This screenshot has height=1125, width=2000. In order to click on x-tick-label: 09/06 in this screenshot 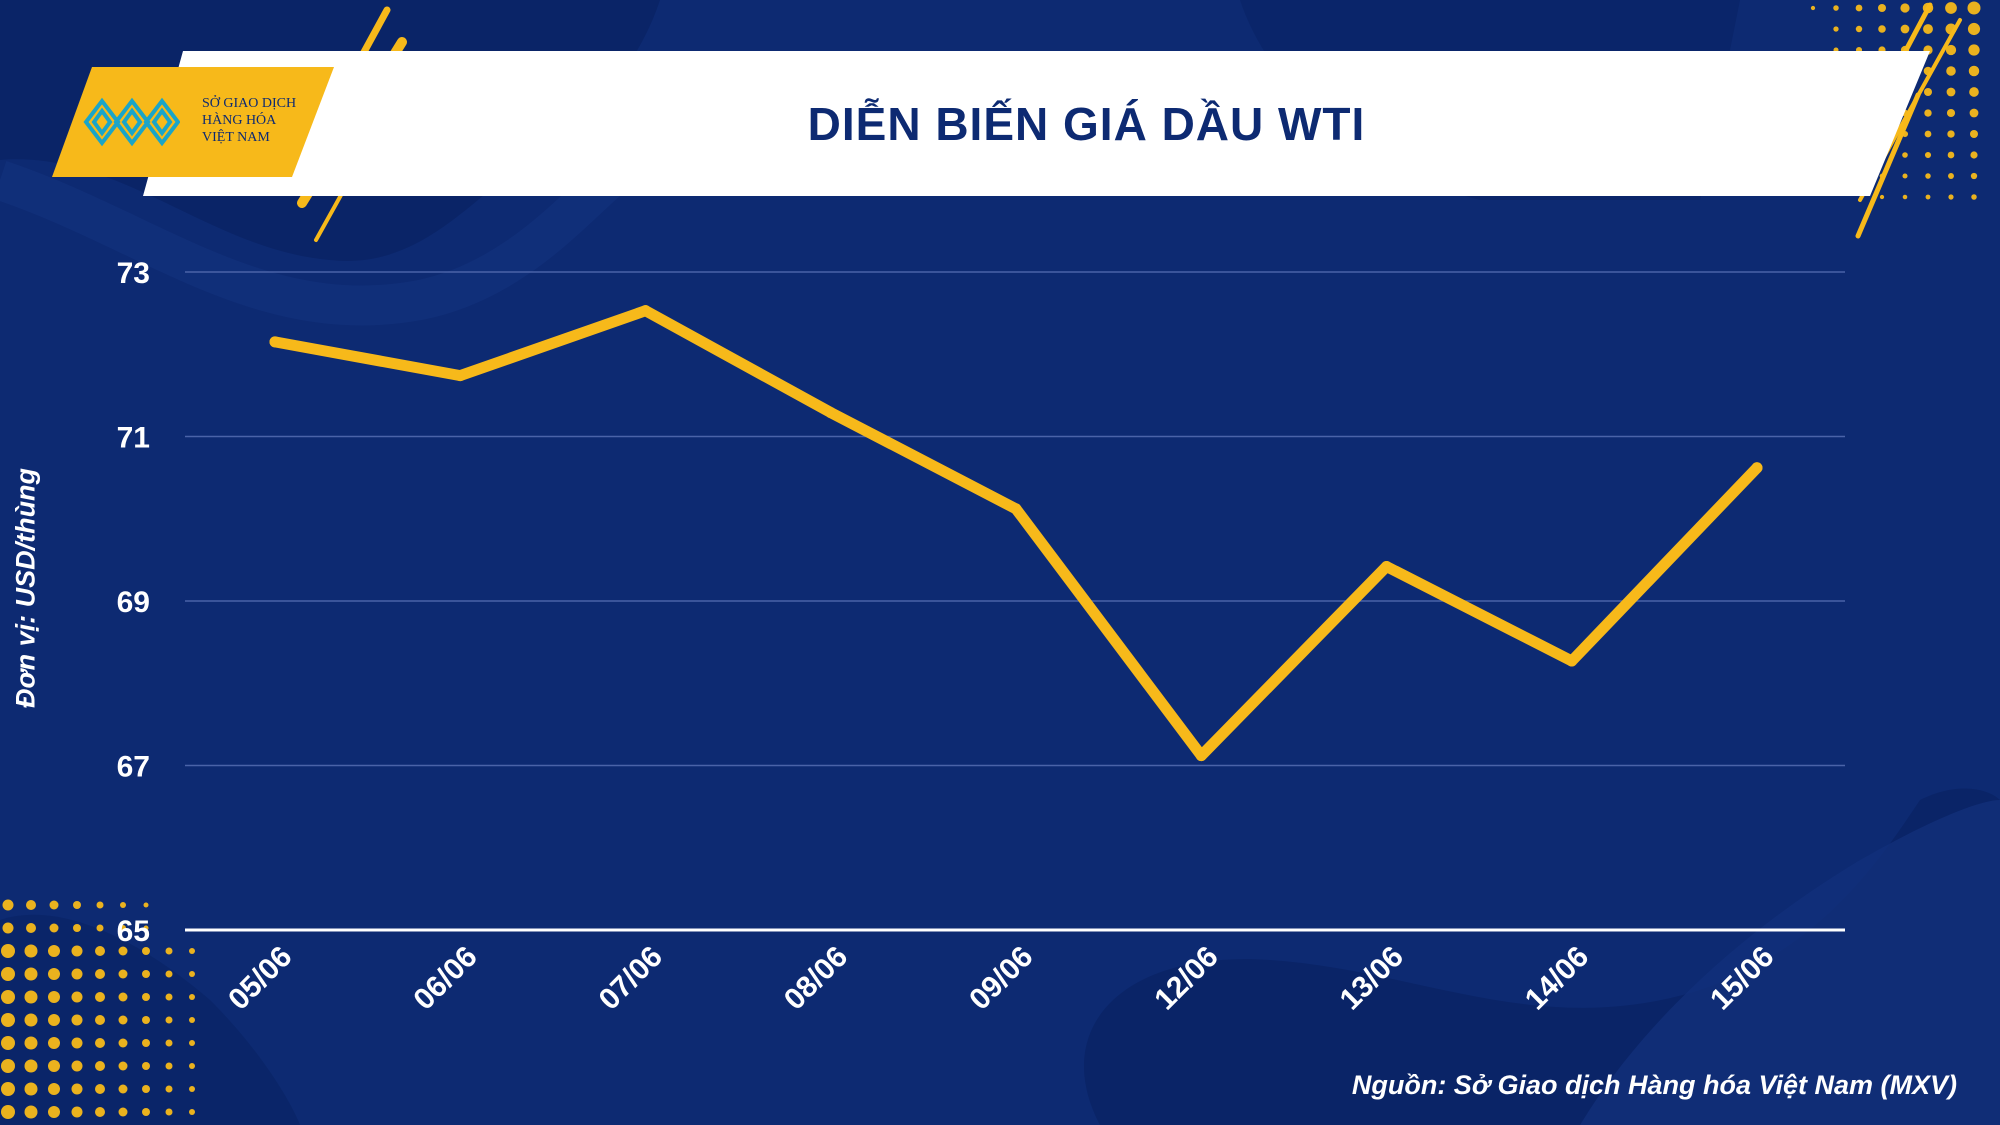, I will do `click(1001, 978)`.